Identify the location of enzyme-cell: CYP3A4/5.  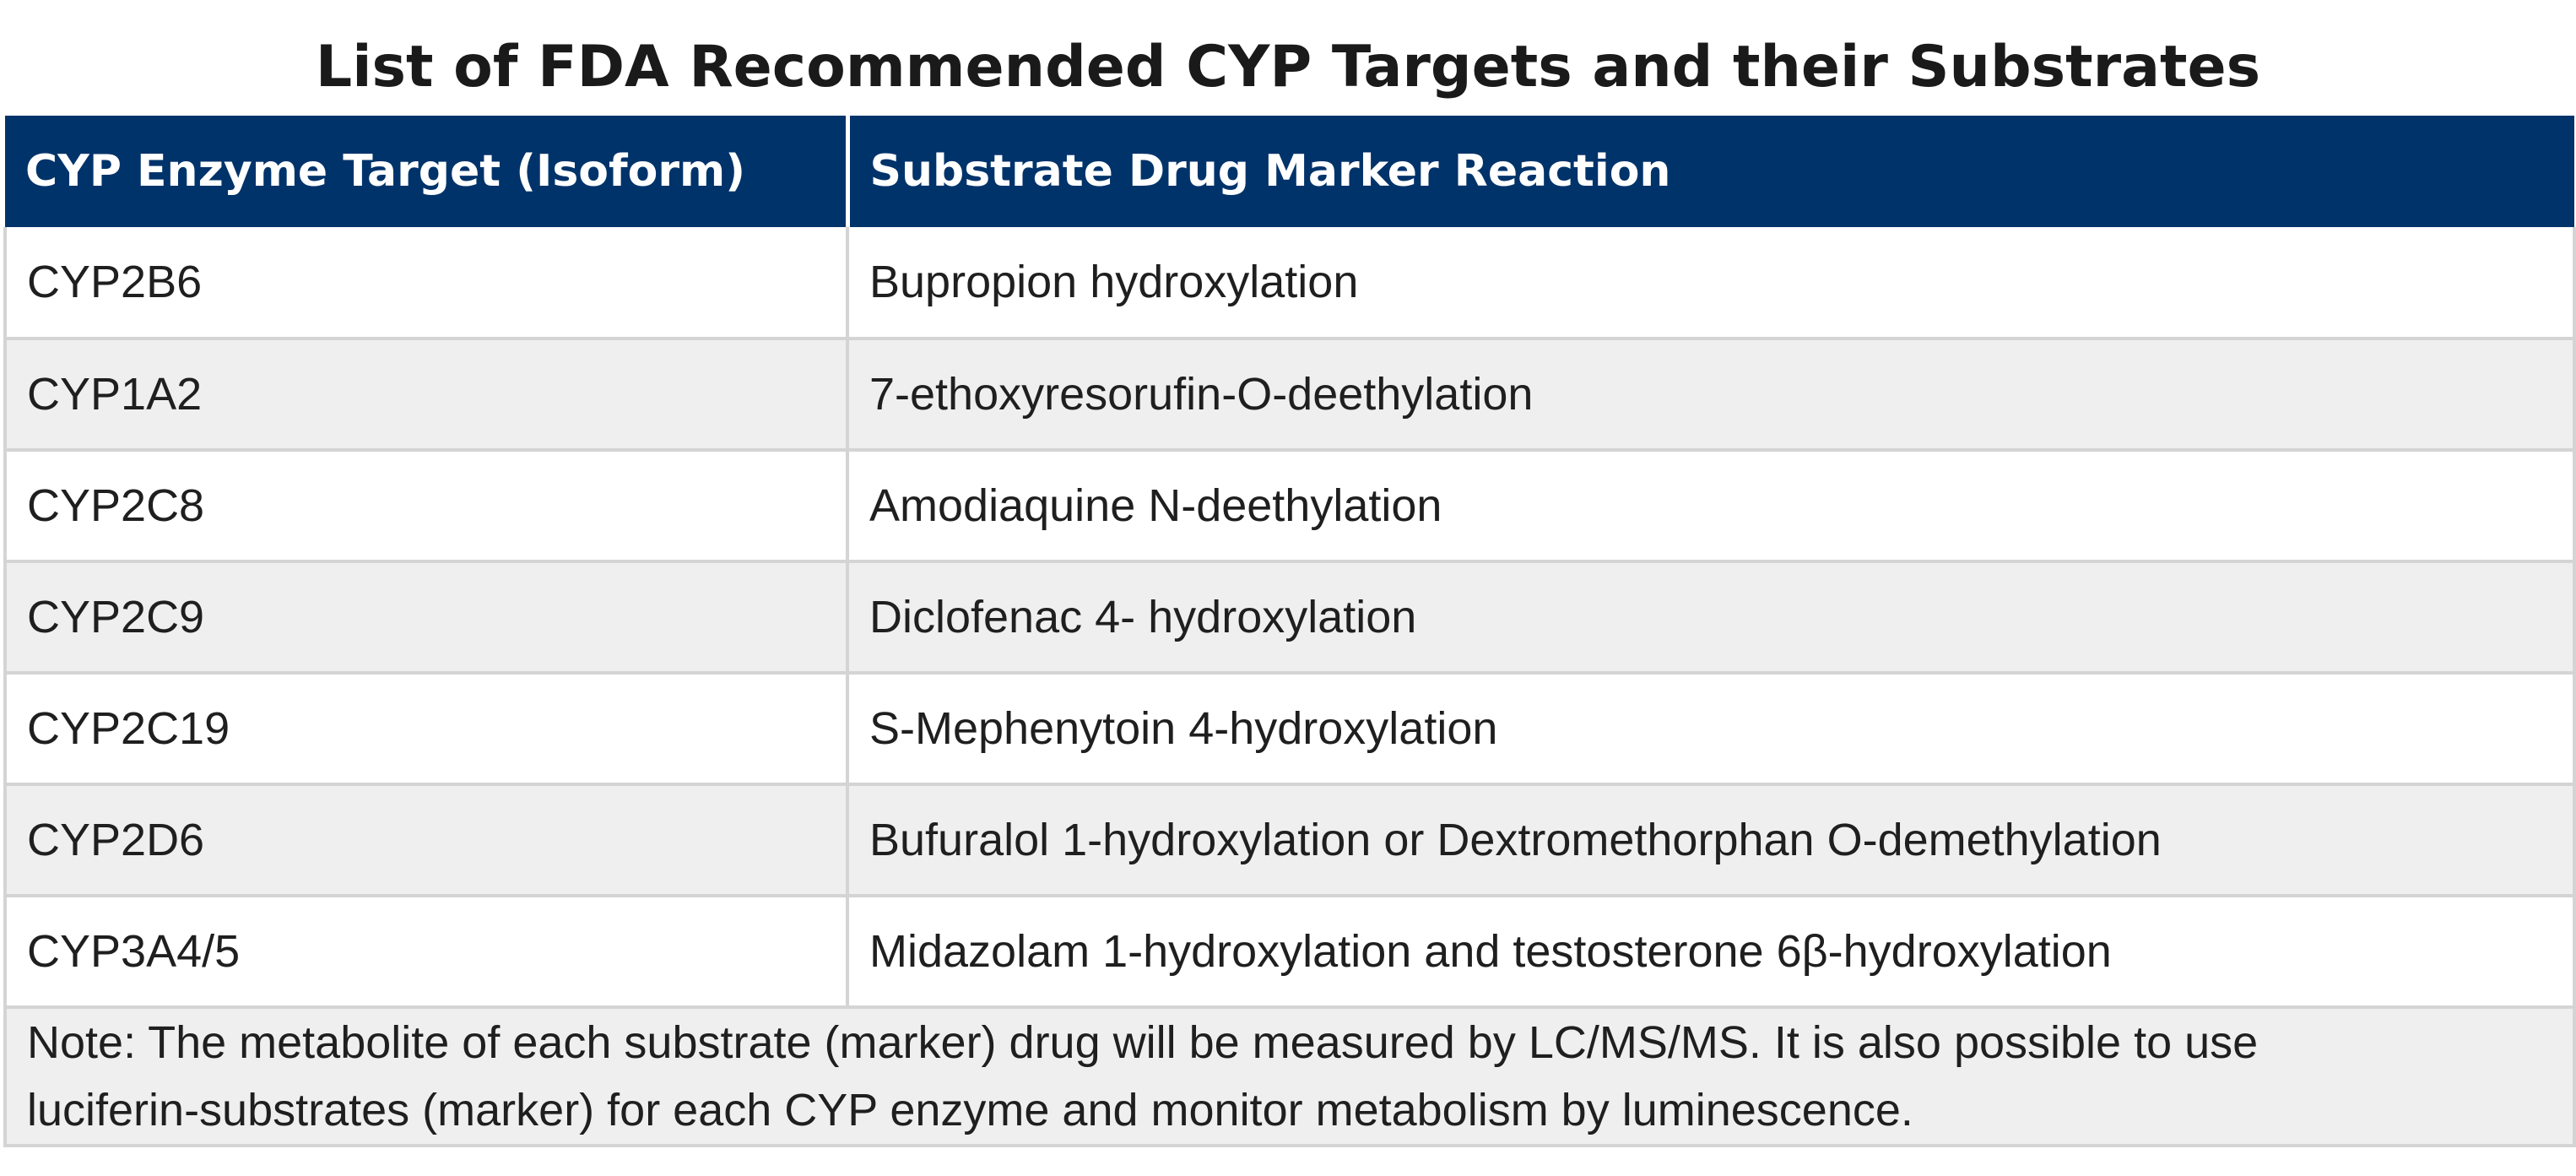
(426, 953).